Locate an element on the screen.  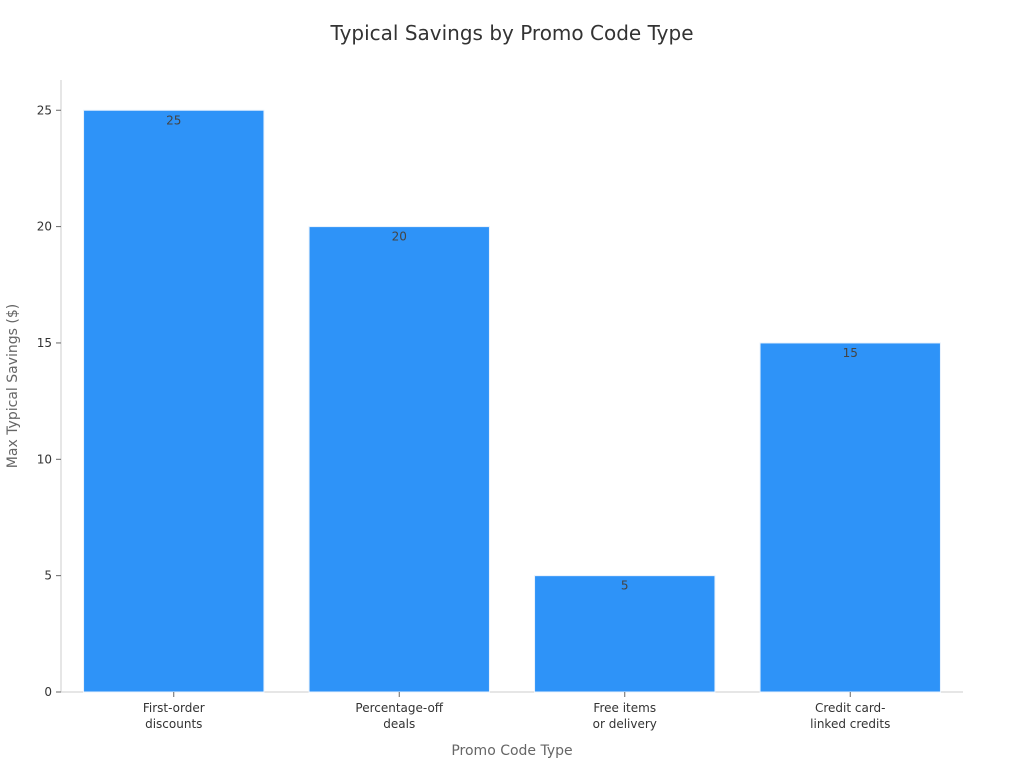
y-tick-label-4: 20 is located at coordinates (44, 227).